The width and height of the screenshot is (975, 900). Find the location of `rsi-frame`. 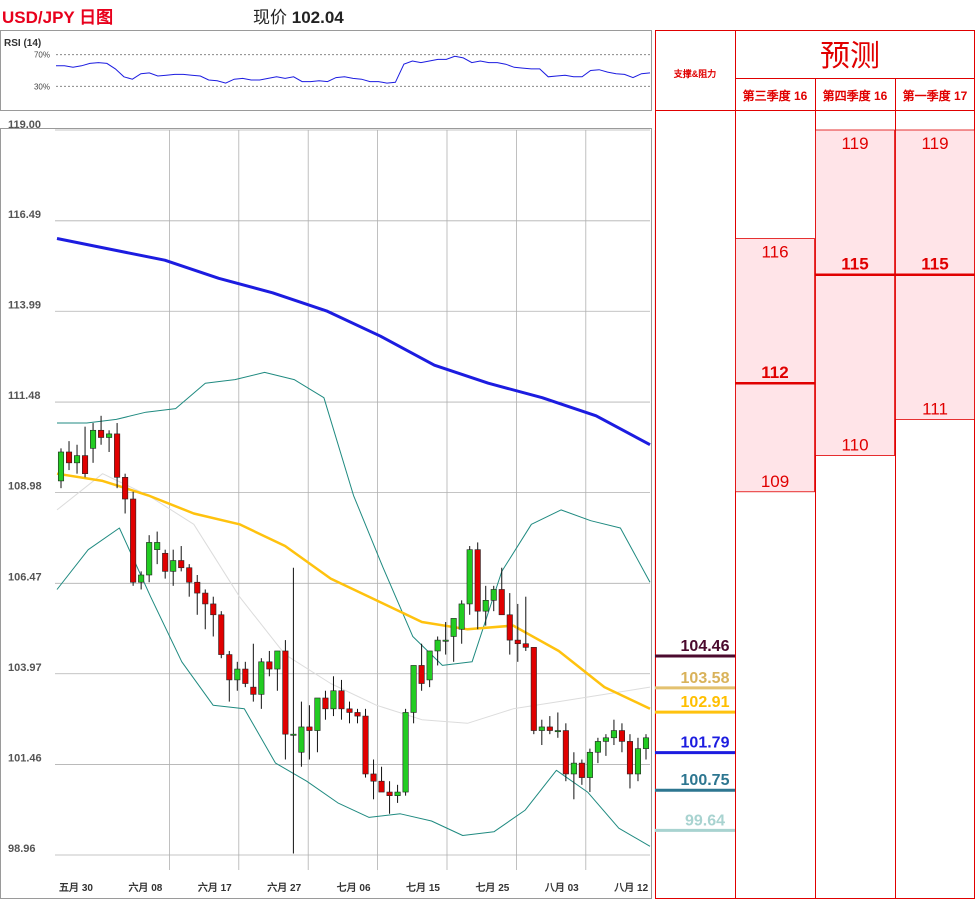

rsi-frame is located at coordinates (326, 70).